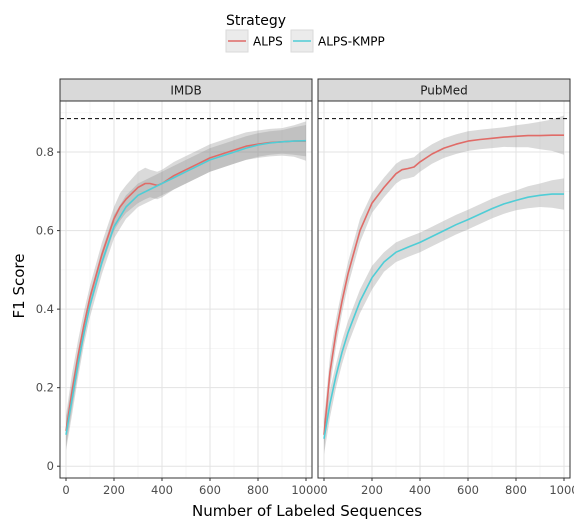  What do you see at coordinates (268, 42) in the screenshot?
I see `legend-label-alps: ALPS` at bounding box center [268, 42].